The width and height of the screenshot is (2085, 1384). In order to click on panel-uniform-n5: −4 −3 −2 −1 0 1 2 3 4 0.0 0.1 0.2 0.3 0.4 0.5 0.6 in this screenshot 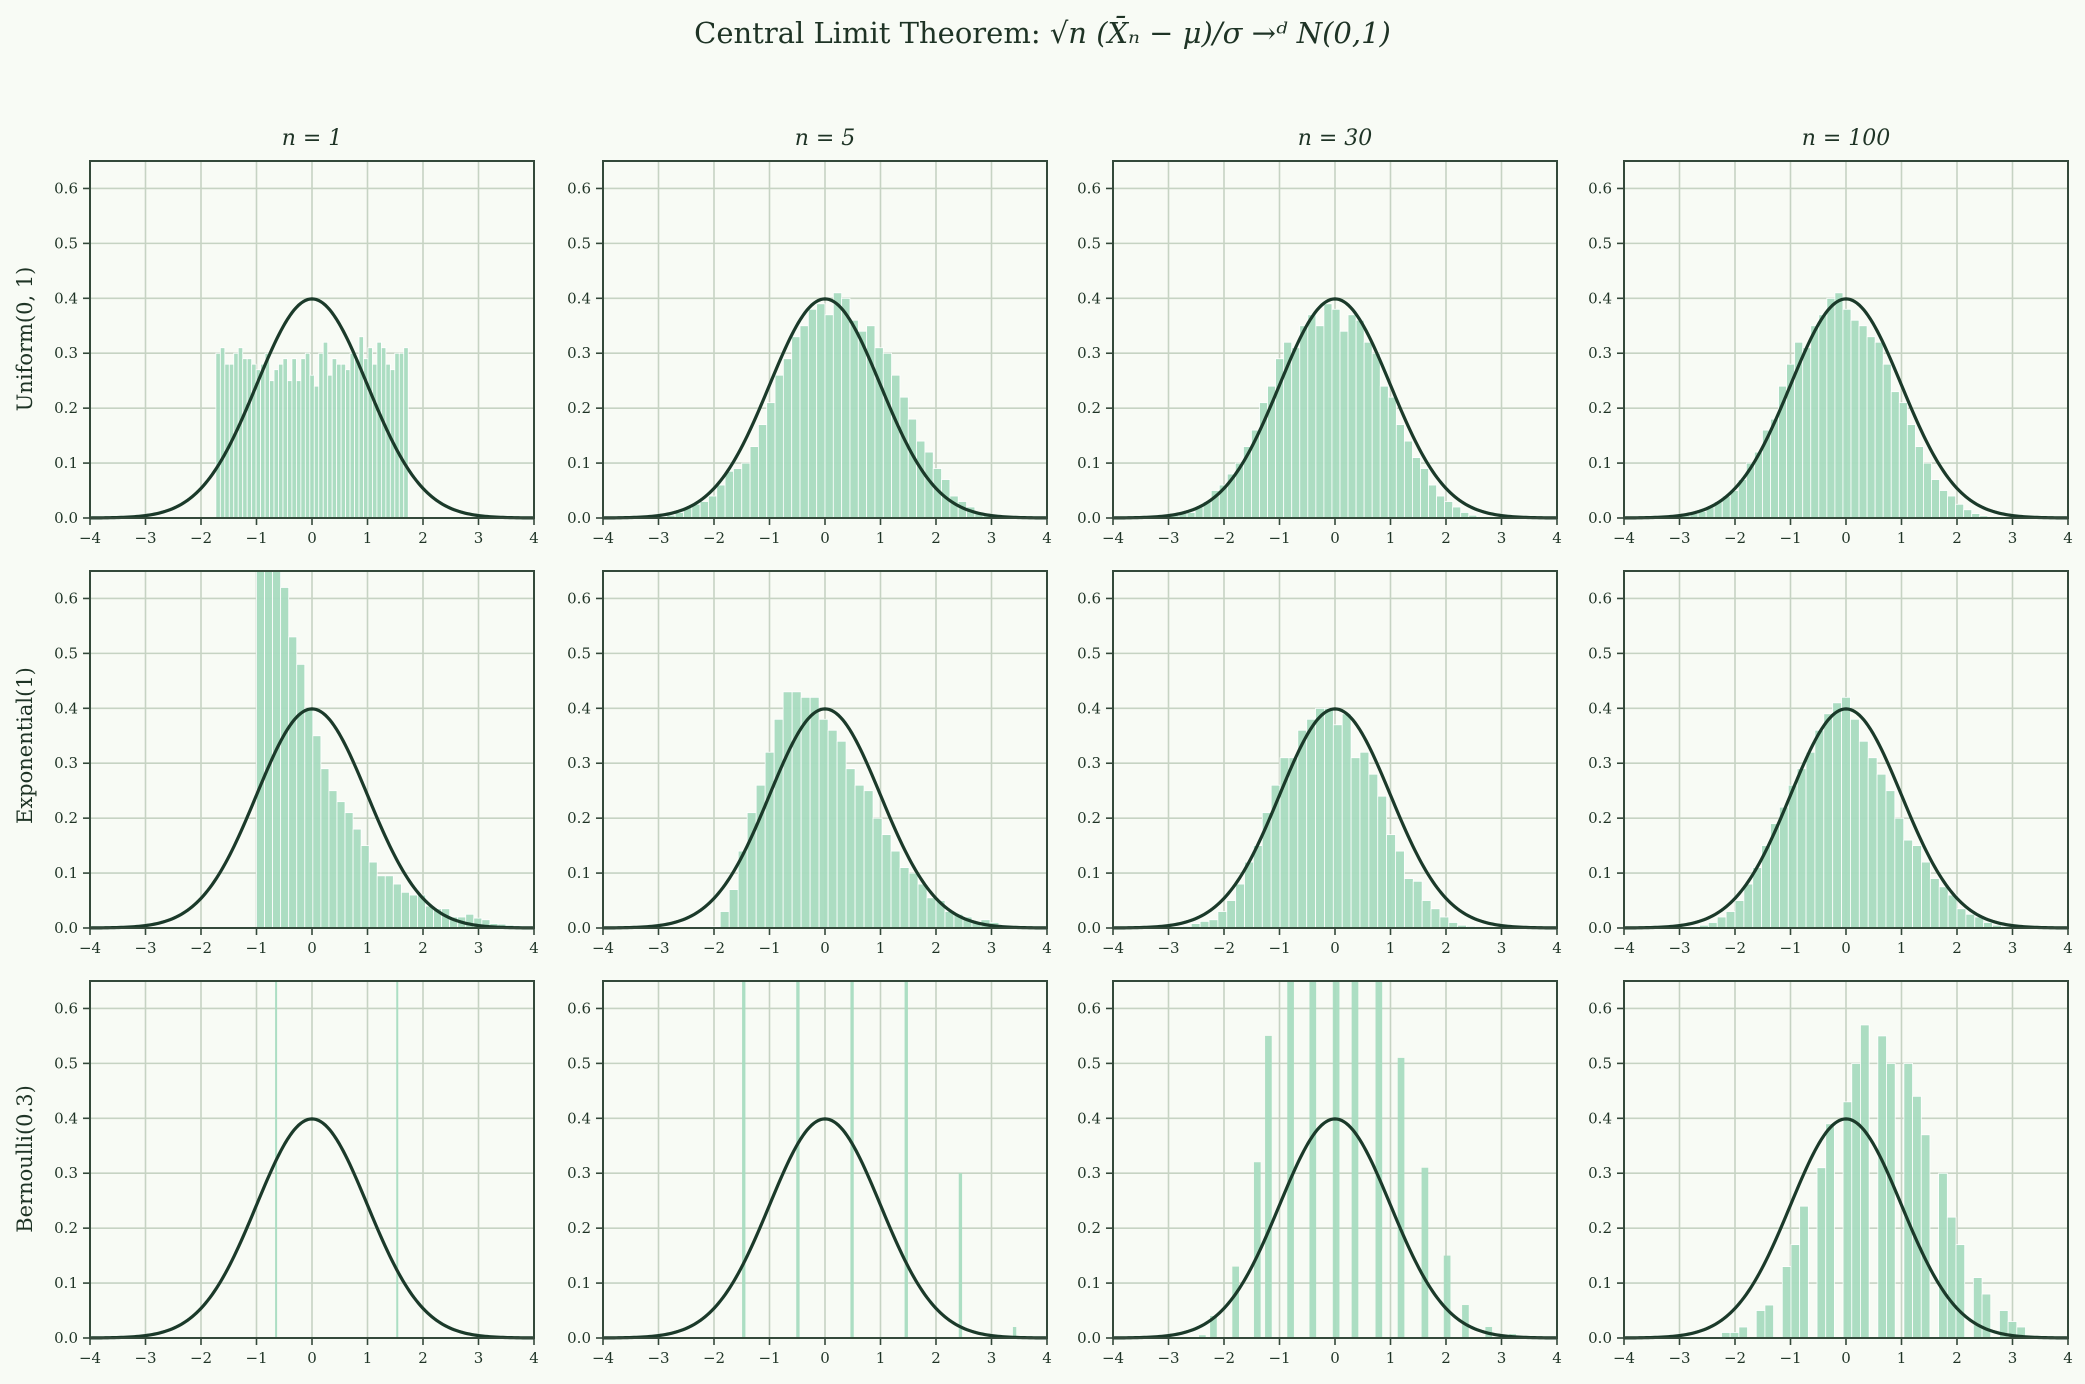, I will do `click(809, 353)`.